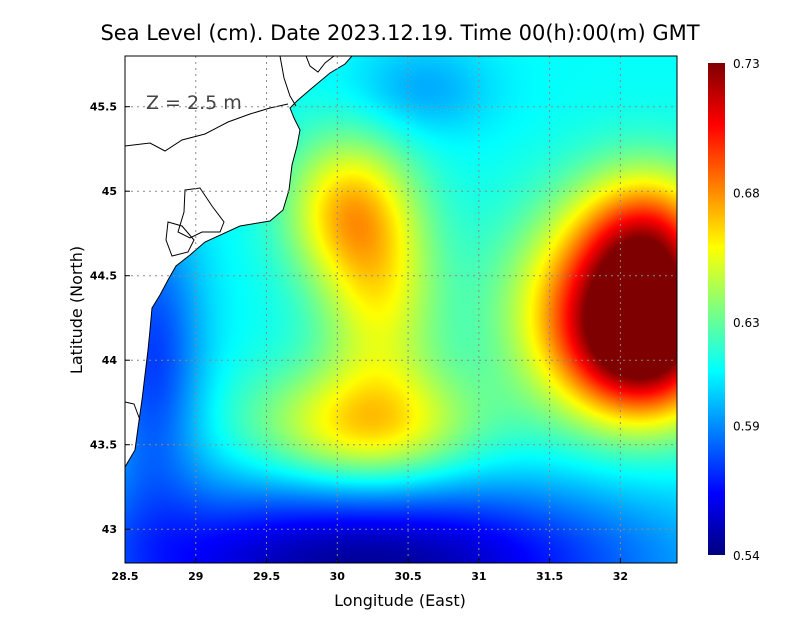 The width and height of the screenshot is (800, 618). What do you see at coordinates (746, 64) in the screenshot?
I see `colorbar-tick-label: 0.73` at bounding box center [746, 64].